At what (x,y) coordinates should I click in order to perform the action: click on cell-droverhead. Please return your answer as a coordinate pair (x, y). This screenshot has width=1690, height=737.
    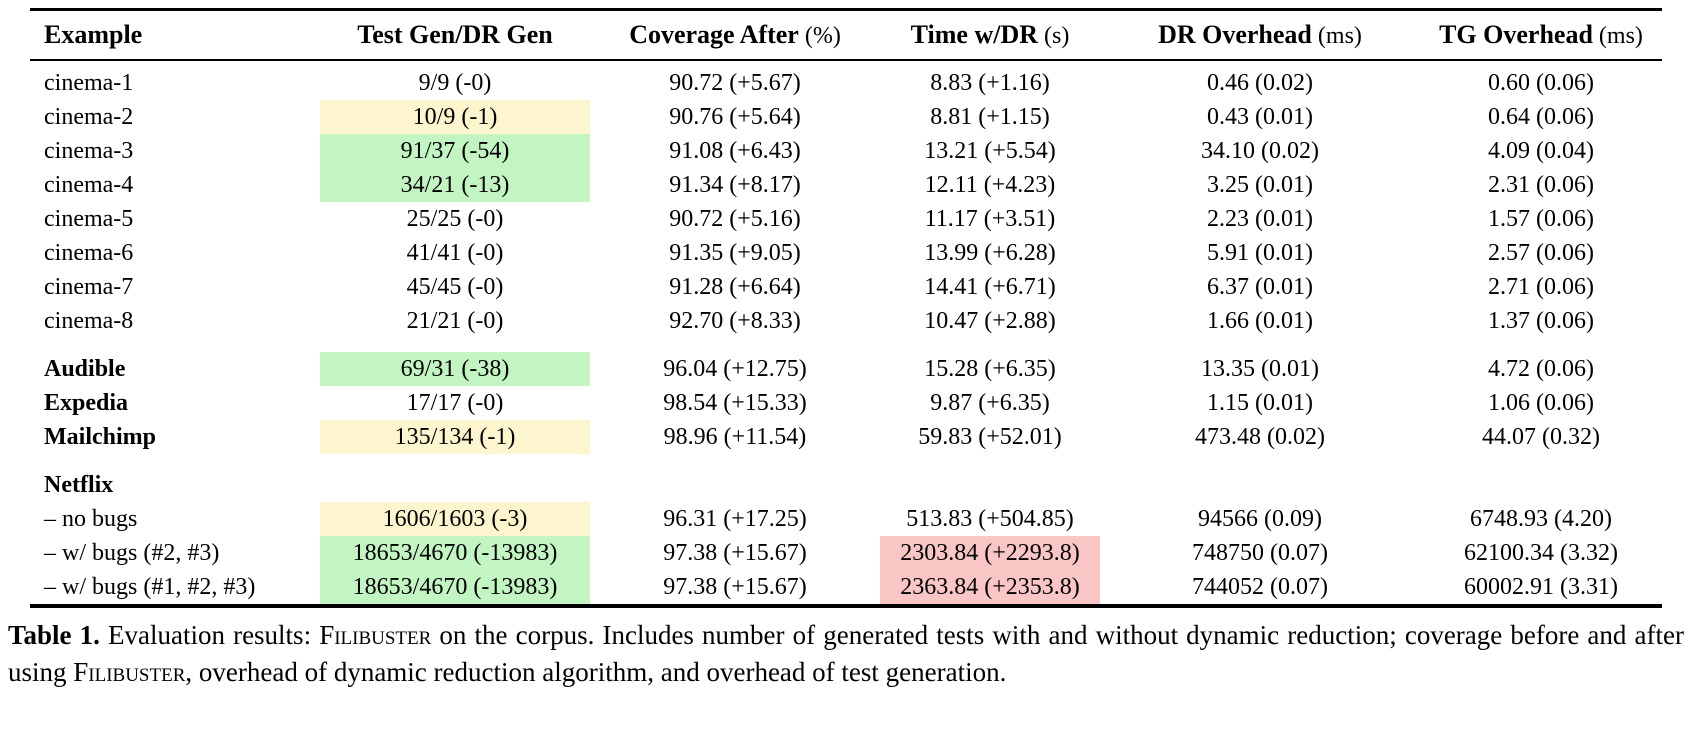
    Looking at the image, I should click on (1260, 485).